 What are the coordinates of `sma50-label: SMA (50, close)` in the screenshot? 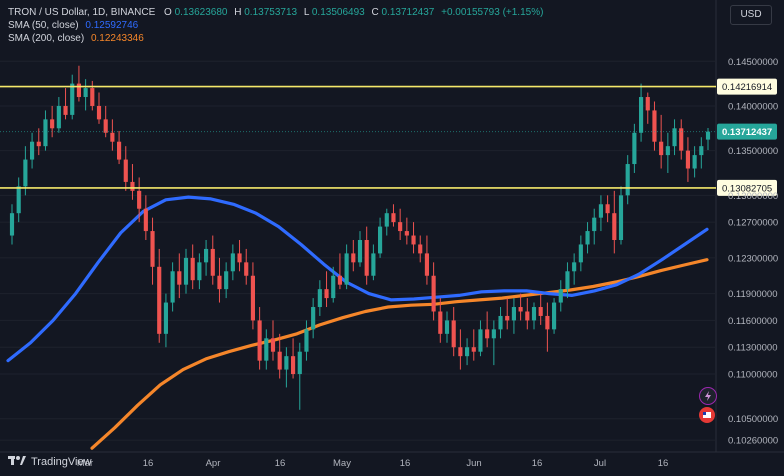 It's located at (43, 25).